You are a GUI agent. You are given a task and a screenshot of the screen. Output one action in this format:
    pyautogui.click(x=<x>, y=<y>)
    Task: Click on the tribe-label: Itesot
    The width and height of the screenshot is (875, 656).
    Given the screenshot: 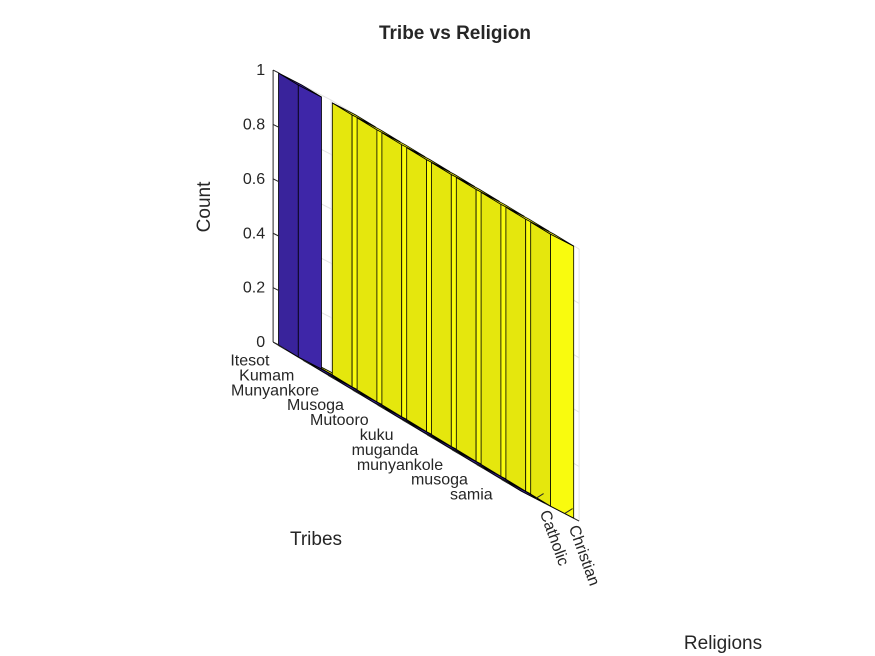 What is the action you would take?
    pyautogui.click(x=250, y=361)
    